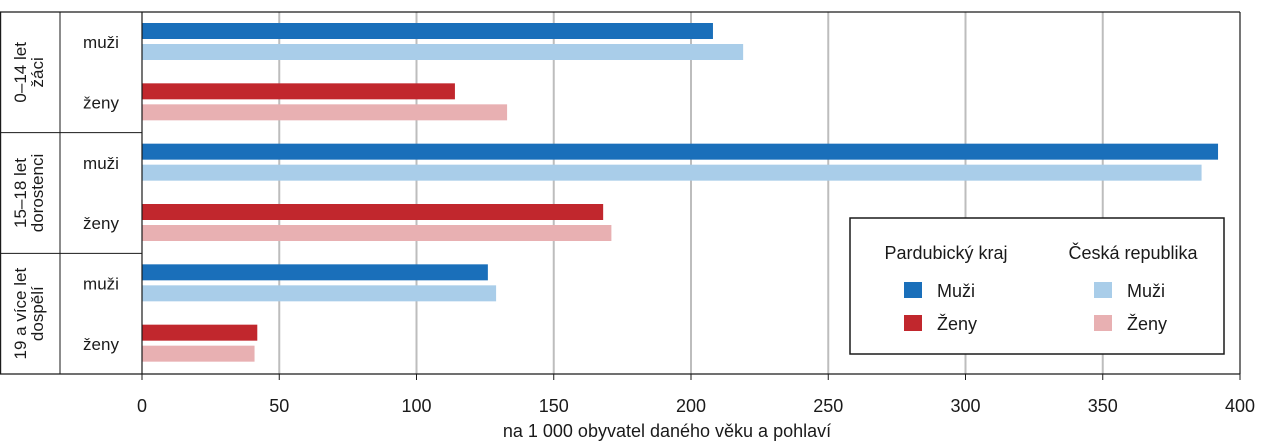 Image resolution: width=1262 pixels, height=442 pixels. I want to click on x-tick-label: 150, so click(554, 406).